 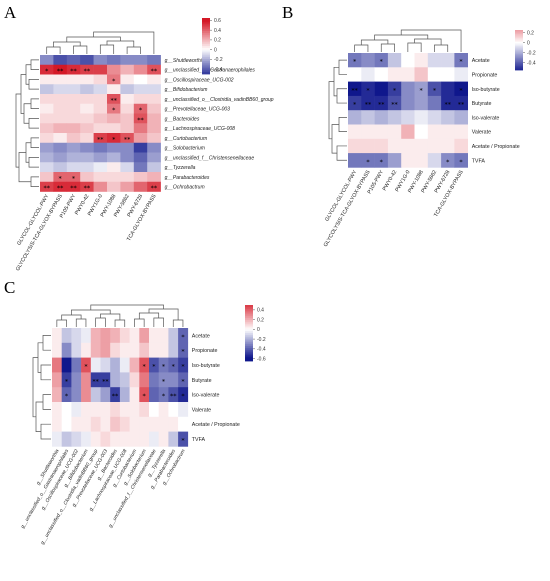 I want to click on row-label: Iso-butyrate, so click(x=206, y=366).